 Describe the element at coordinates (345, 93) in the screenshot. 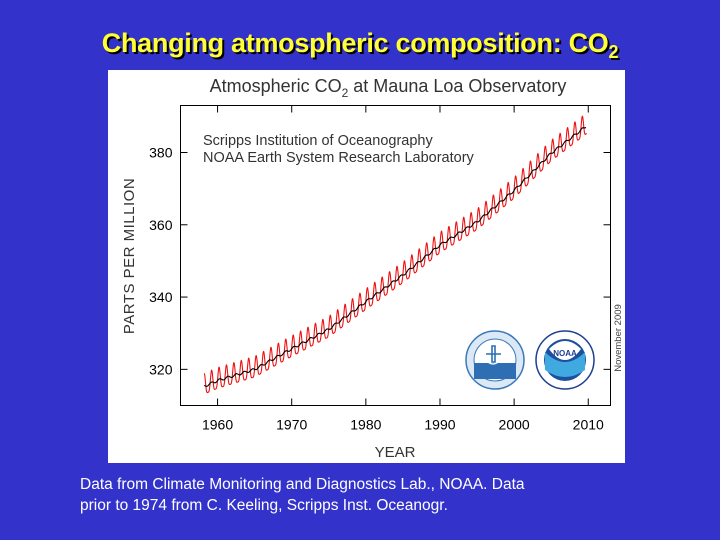

I see `chart-title-subscript: 2` at that location.